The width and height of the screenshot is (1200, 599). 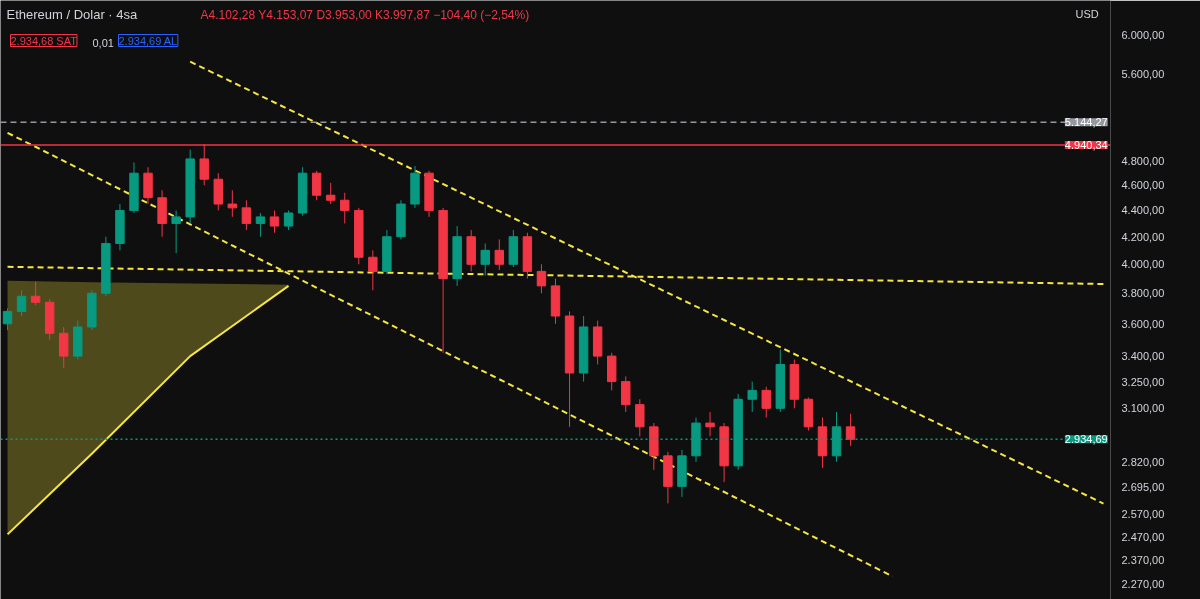 What do you see at coordinates (1143, 584) in the screenshot?
I see `y-tick-label: 2.270,00` at bounding box center [1143, 584].